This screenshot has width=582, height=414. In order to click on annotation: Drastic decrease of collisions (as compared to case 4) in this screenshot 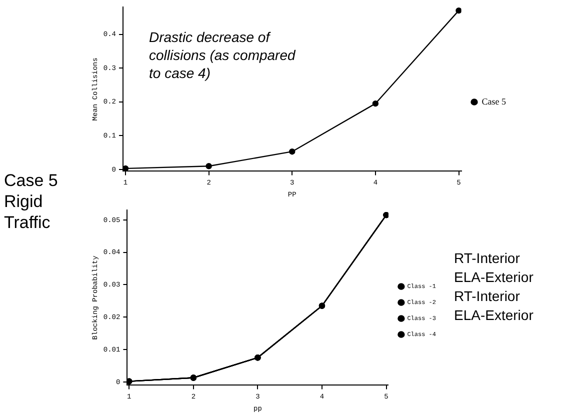, I will do `click(222, 55)`.